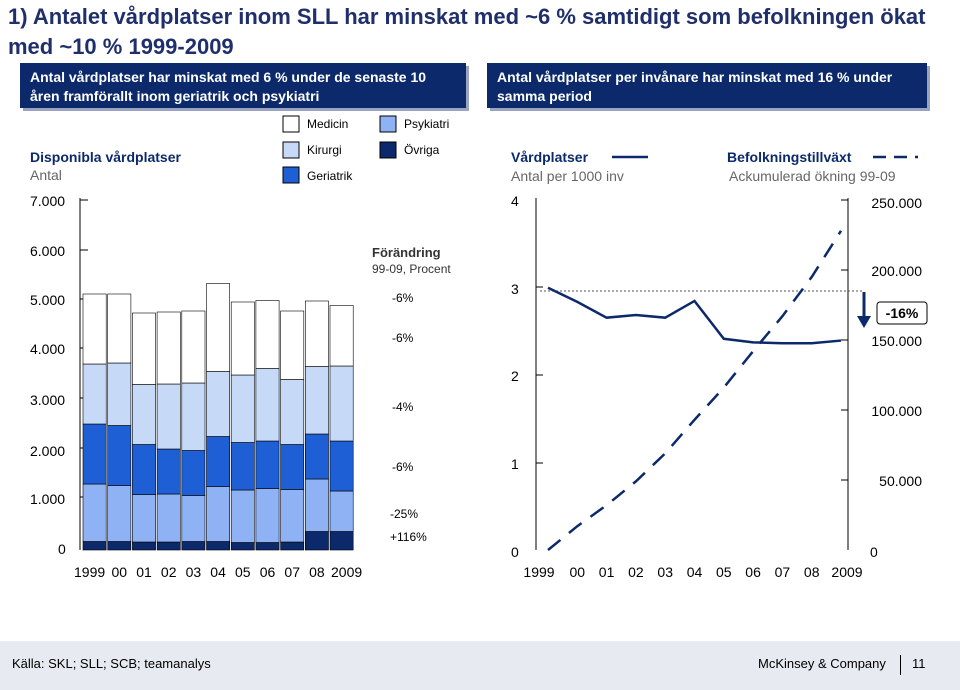 This screenshot has width=960, height=690. What do you see at coordinates (218, 572) in the screenshot?
I see `left-x-label: 04` at bounding box center [218, 572].